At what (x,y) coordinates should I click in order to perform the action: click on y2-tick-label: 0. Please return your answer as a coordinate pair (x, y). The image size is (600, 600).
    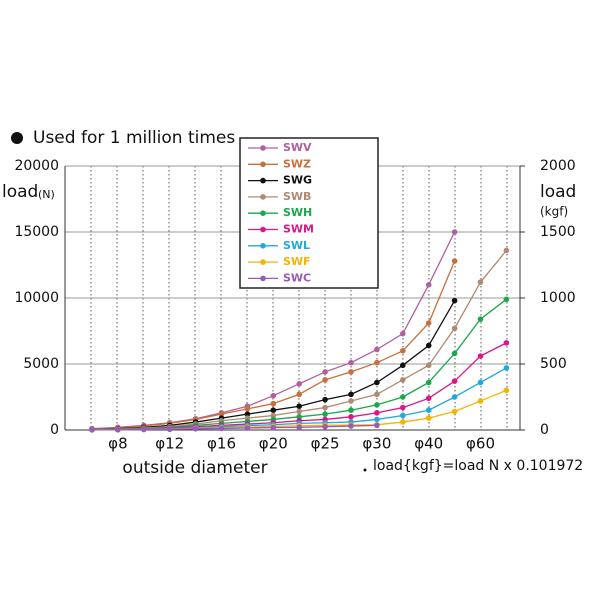
    Looking at the image, I should click on (544, 430).